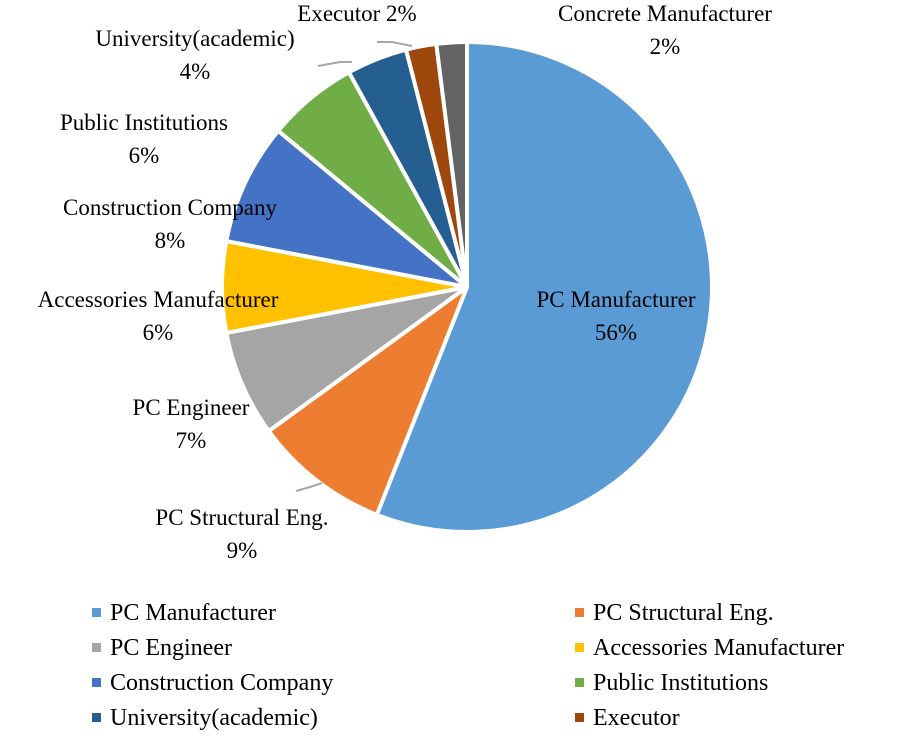 Image resolution: width=910 pixels, height=739 pixels. What do you see at coordinates (719, 648) in the screenshot?
I see `legend-label: Accessories Manufacturer` at bounding box center [719, 648].